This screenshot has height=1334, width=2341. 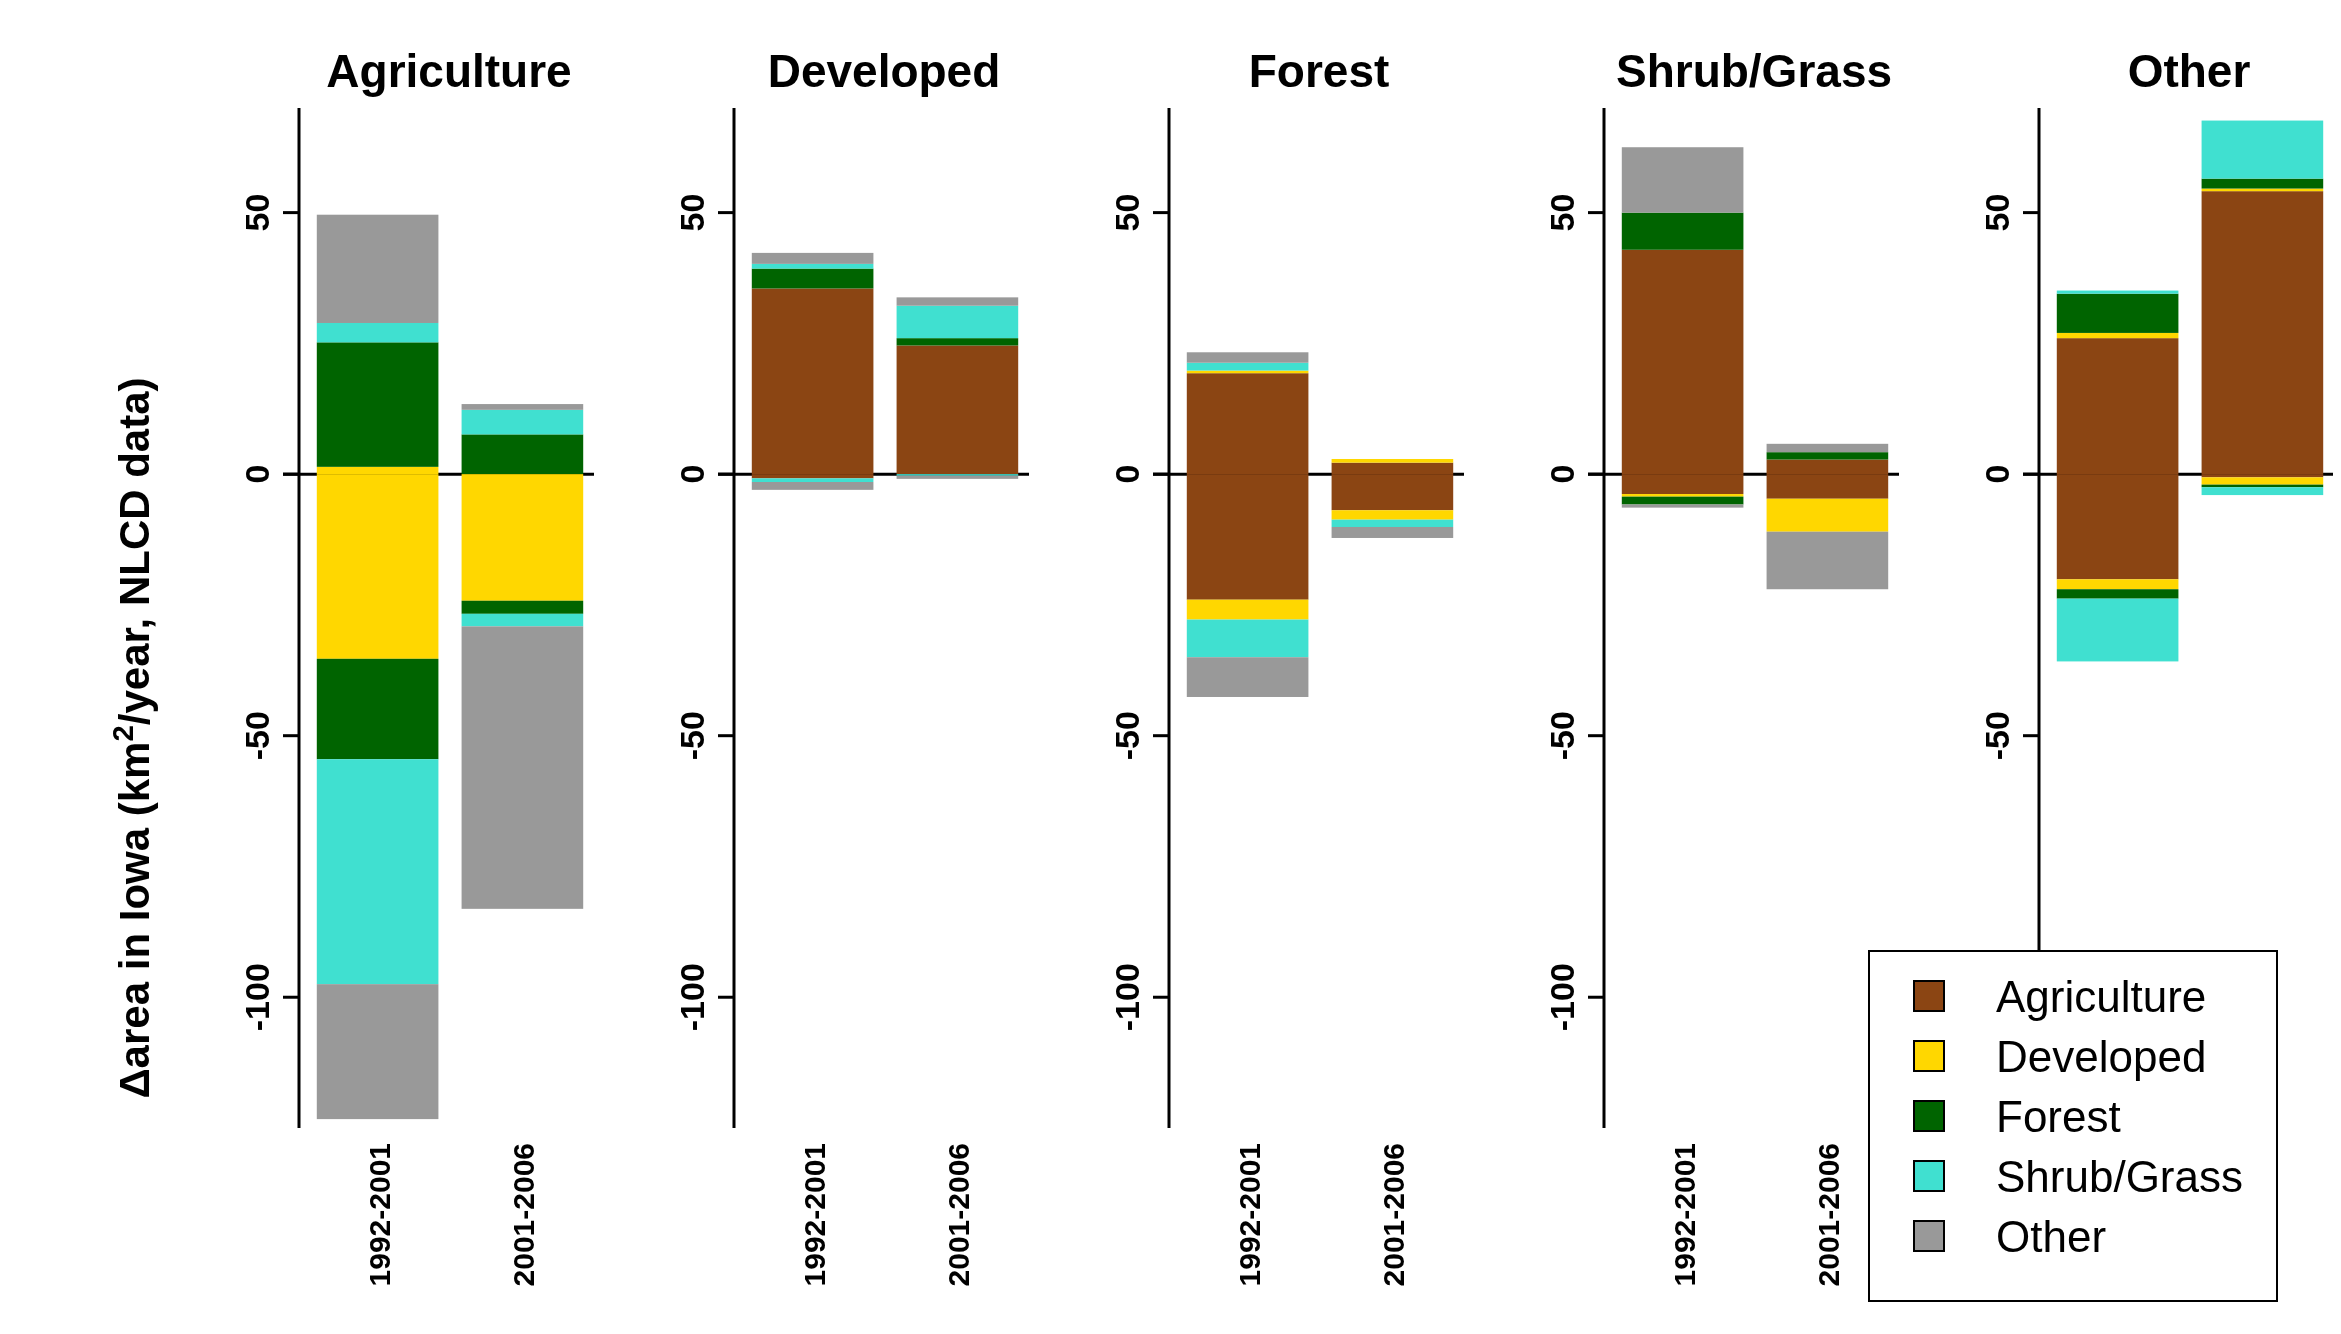 I want to click on legend-label: Developed, so click(x=2101, y=1056).